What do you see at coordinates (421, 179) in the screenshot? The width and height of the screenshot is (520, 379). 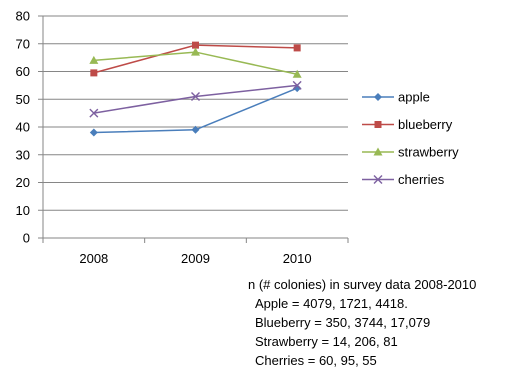 I see `legend-label: cherries` at bounding box center [421, 179].